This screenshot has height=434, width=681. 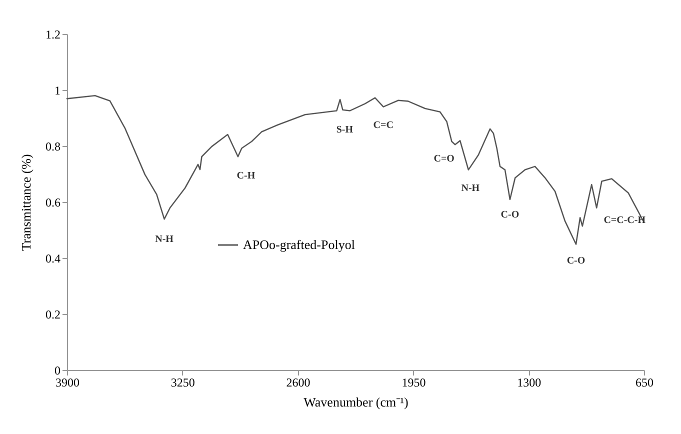 What do you see at coordinates (68, 383) in the screenshot?
I see `x-tick-label: 3900` at bounding box center [68, 383].